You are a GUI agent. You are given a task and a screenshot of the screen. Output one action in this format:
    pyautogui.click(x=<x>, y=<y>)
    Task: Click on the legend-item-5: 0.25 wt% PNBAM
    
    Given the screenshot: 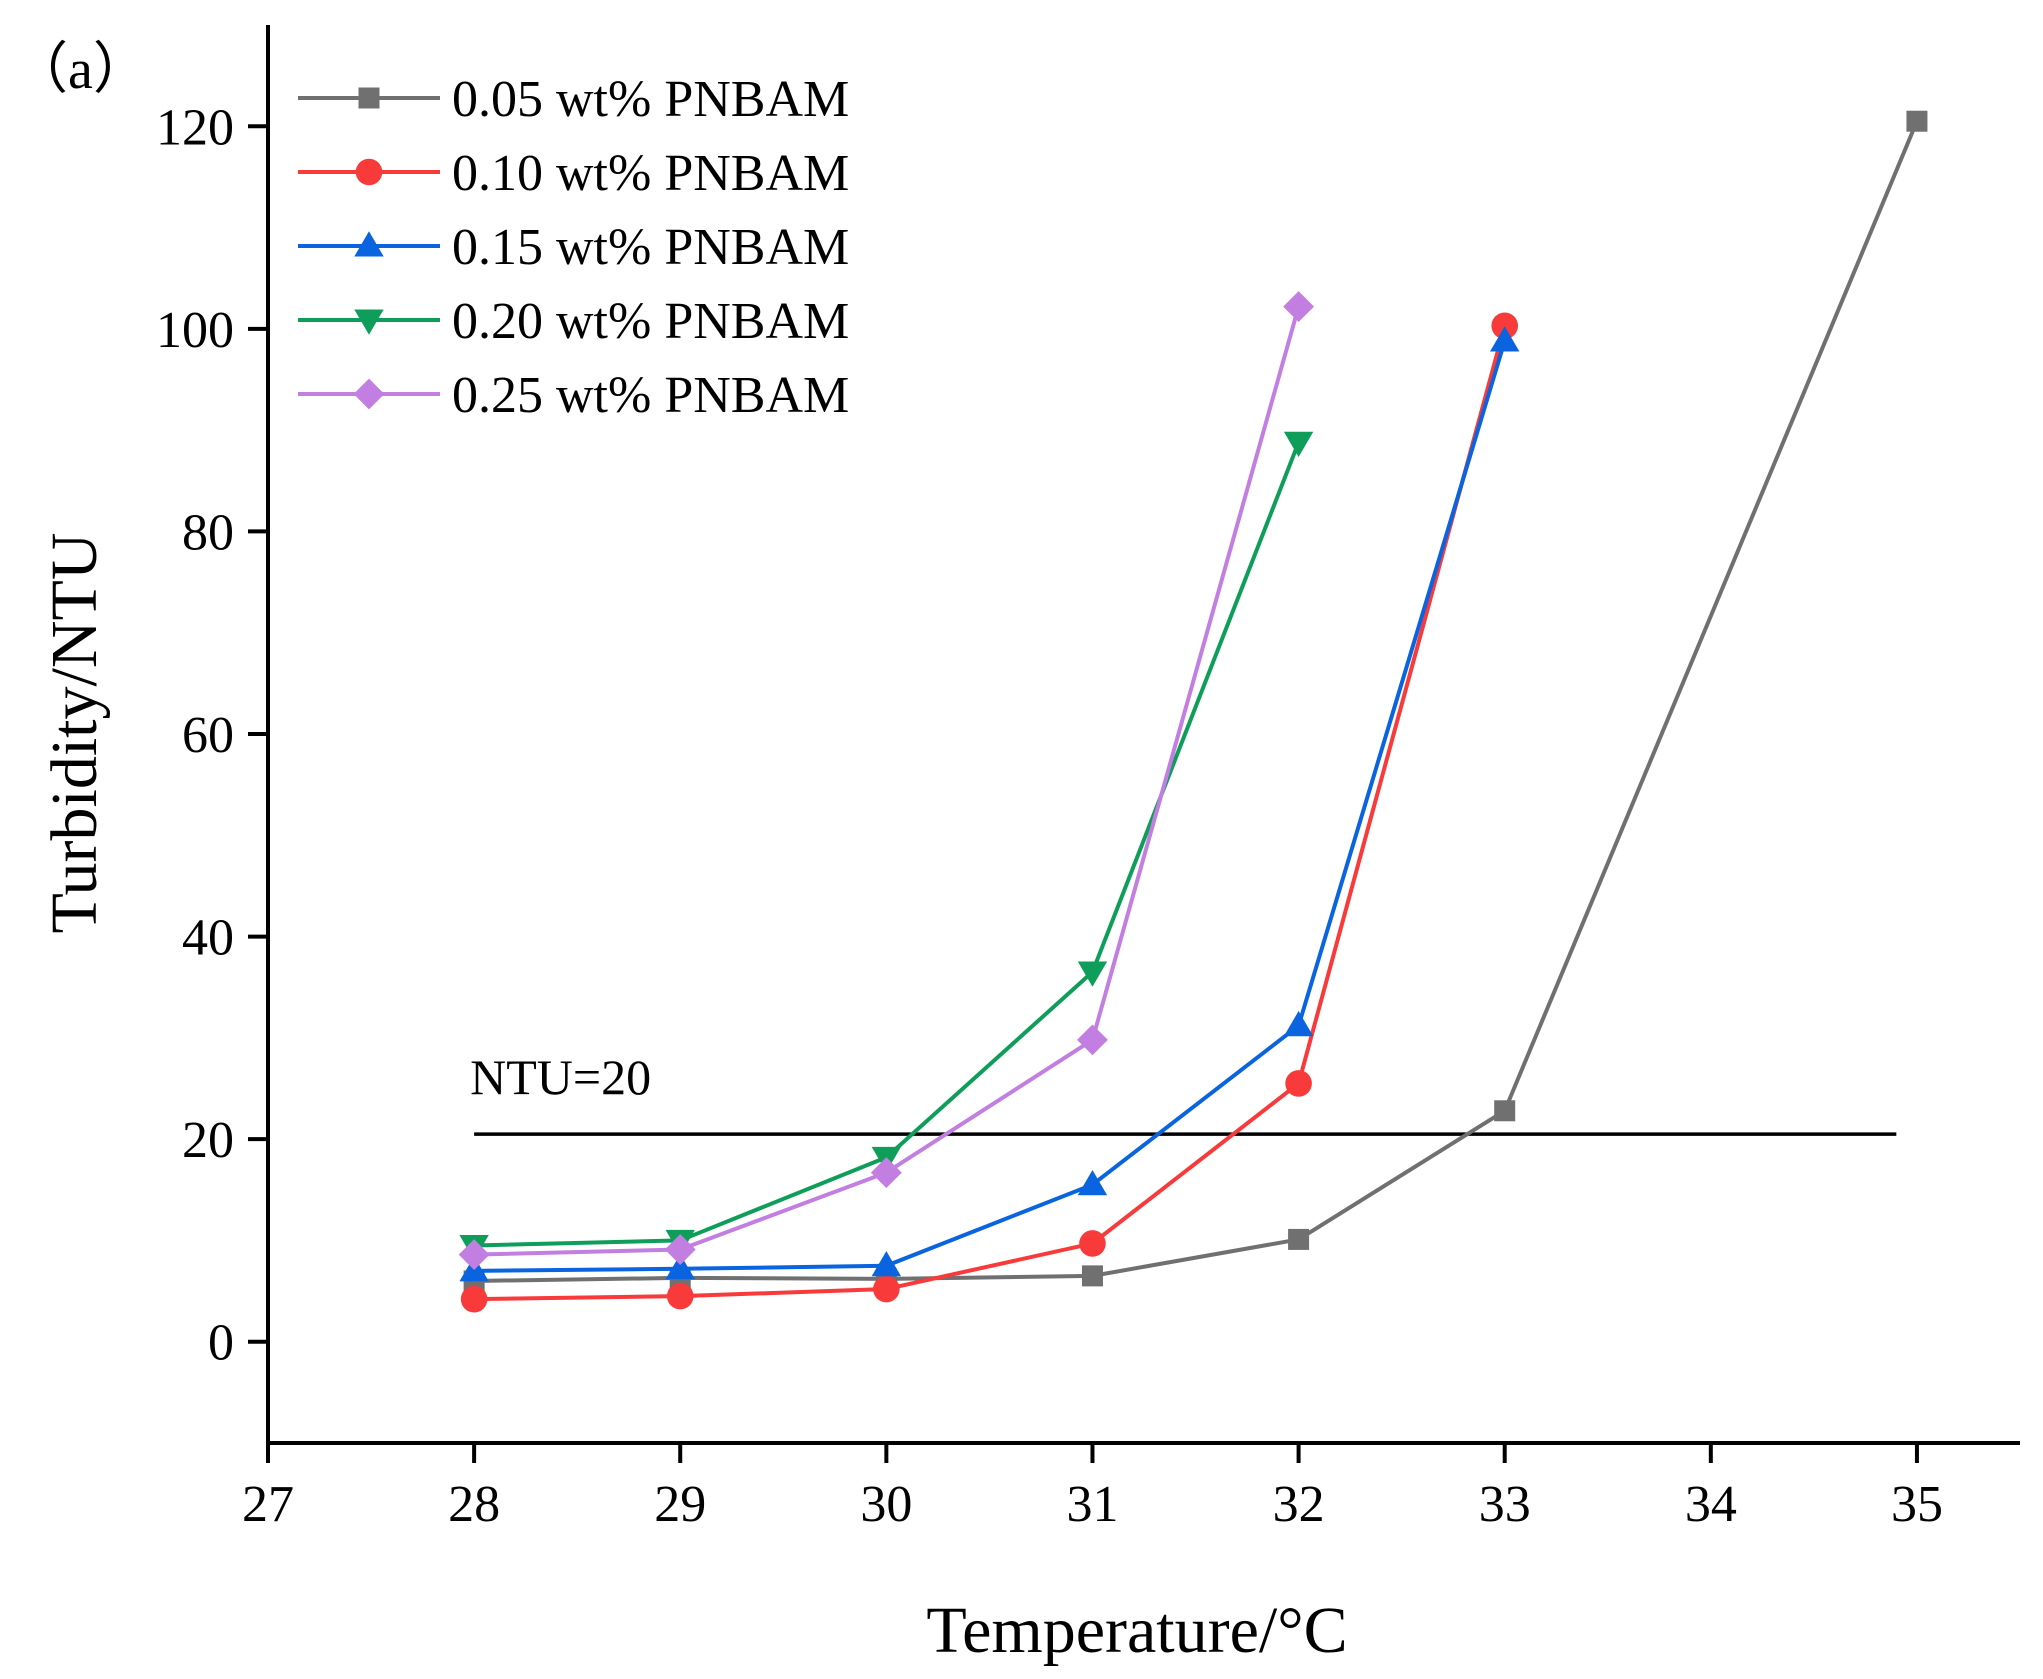 What is the action you would take?
    pyautogui.click(x=573, y=395)
    